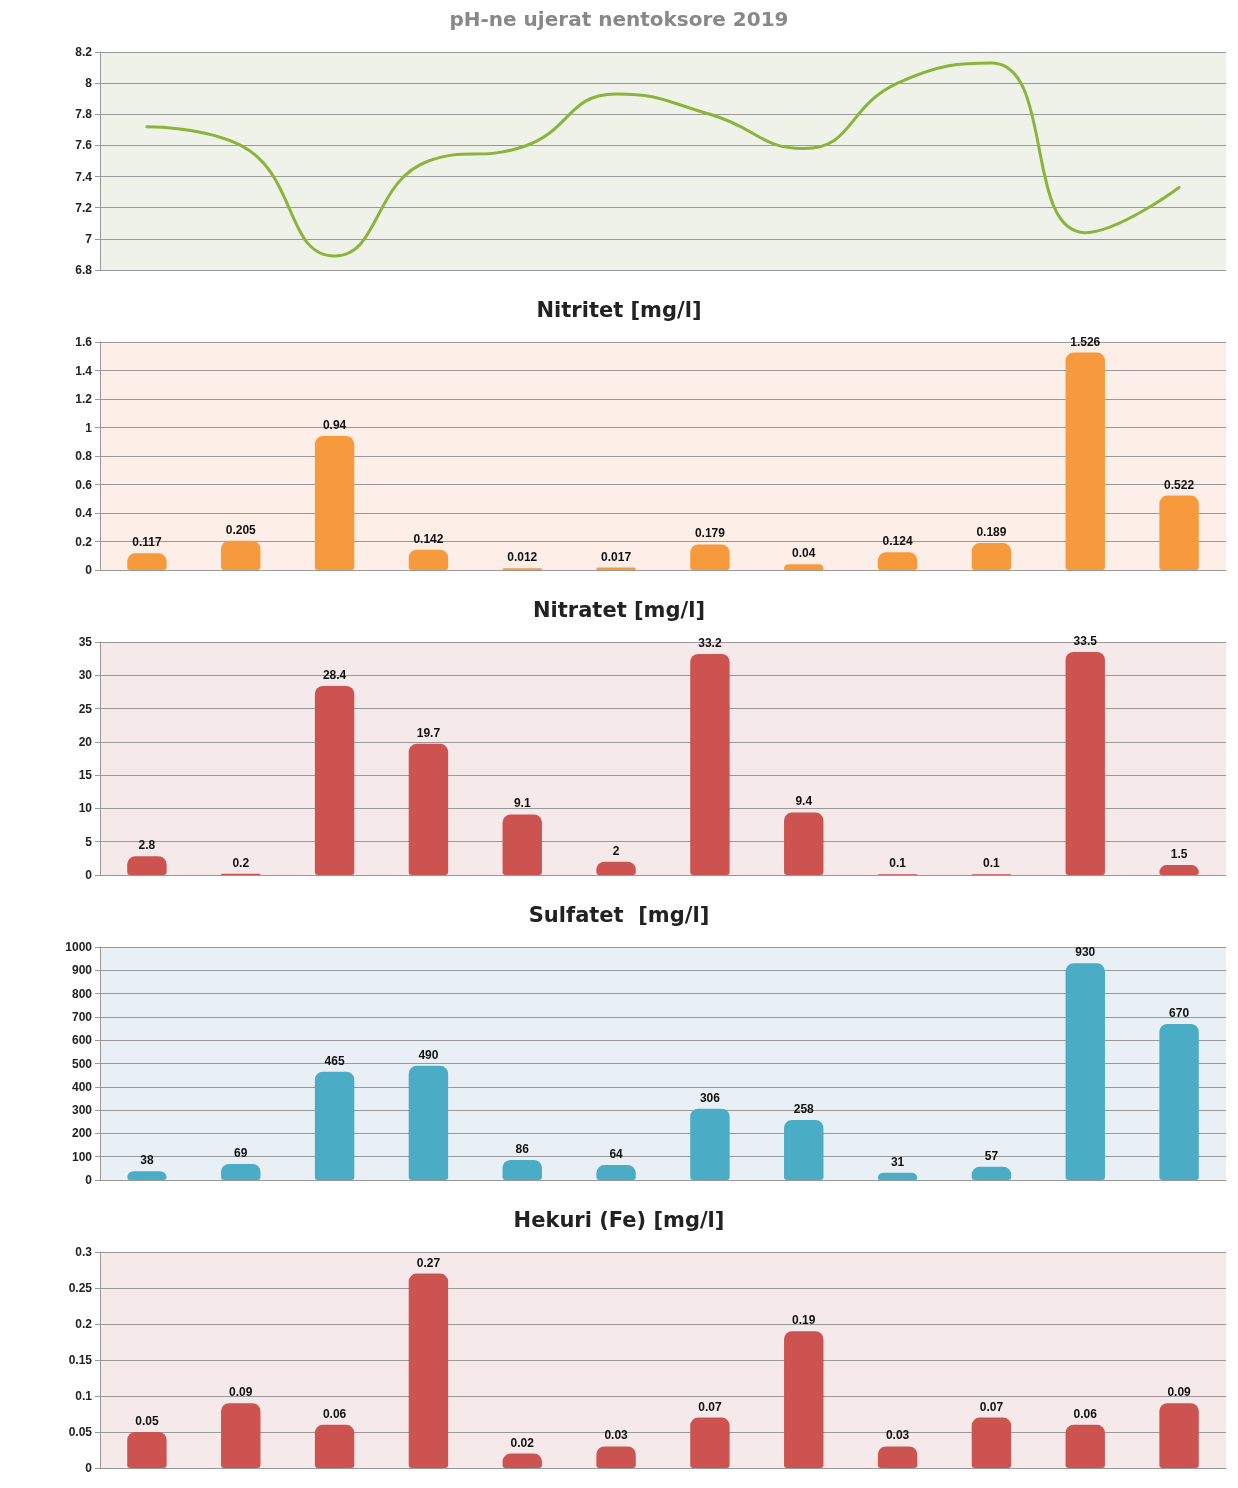  Describe the element at coordinates (710, 1097) in the screenshot. I see `data-label: 306` at that location.